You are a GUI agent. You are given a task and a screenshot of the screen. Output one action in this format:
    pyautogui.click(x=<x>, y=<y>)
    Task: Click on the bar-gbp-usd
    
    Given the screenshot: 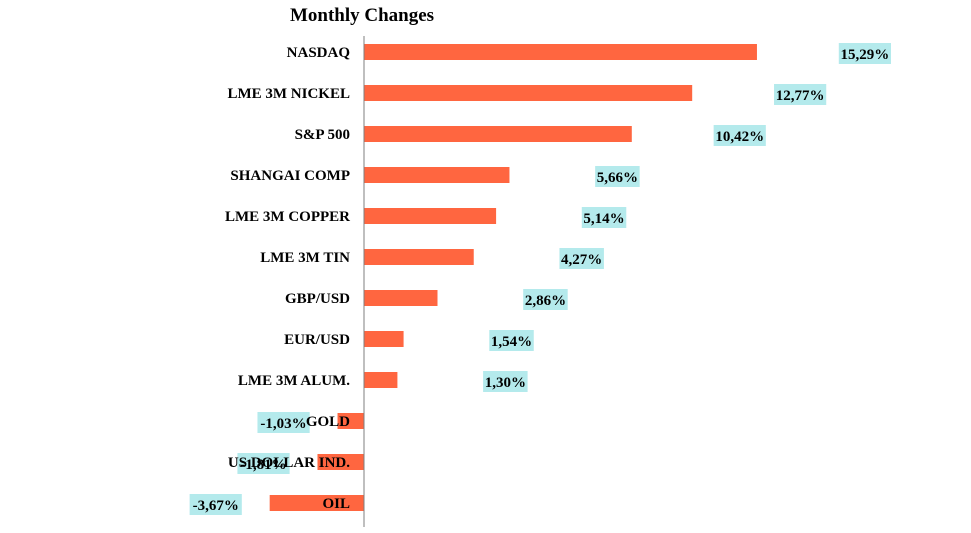 What is the action you would take?
    pyautogui.click(x=401, y=298)
    